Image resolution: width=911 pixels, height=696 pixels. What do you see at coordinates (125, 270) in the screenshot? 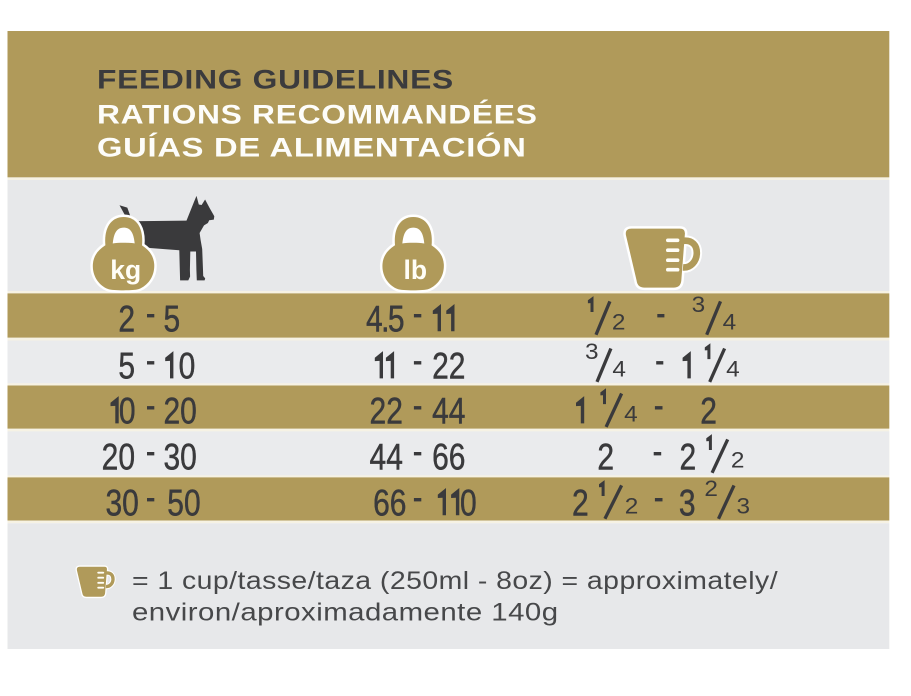
I see `svg-text: kg` at bounding box center [125, 270].